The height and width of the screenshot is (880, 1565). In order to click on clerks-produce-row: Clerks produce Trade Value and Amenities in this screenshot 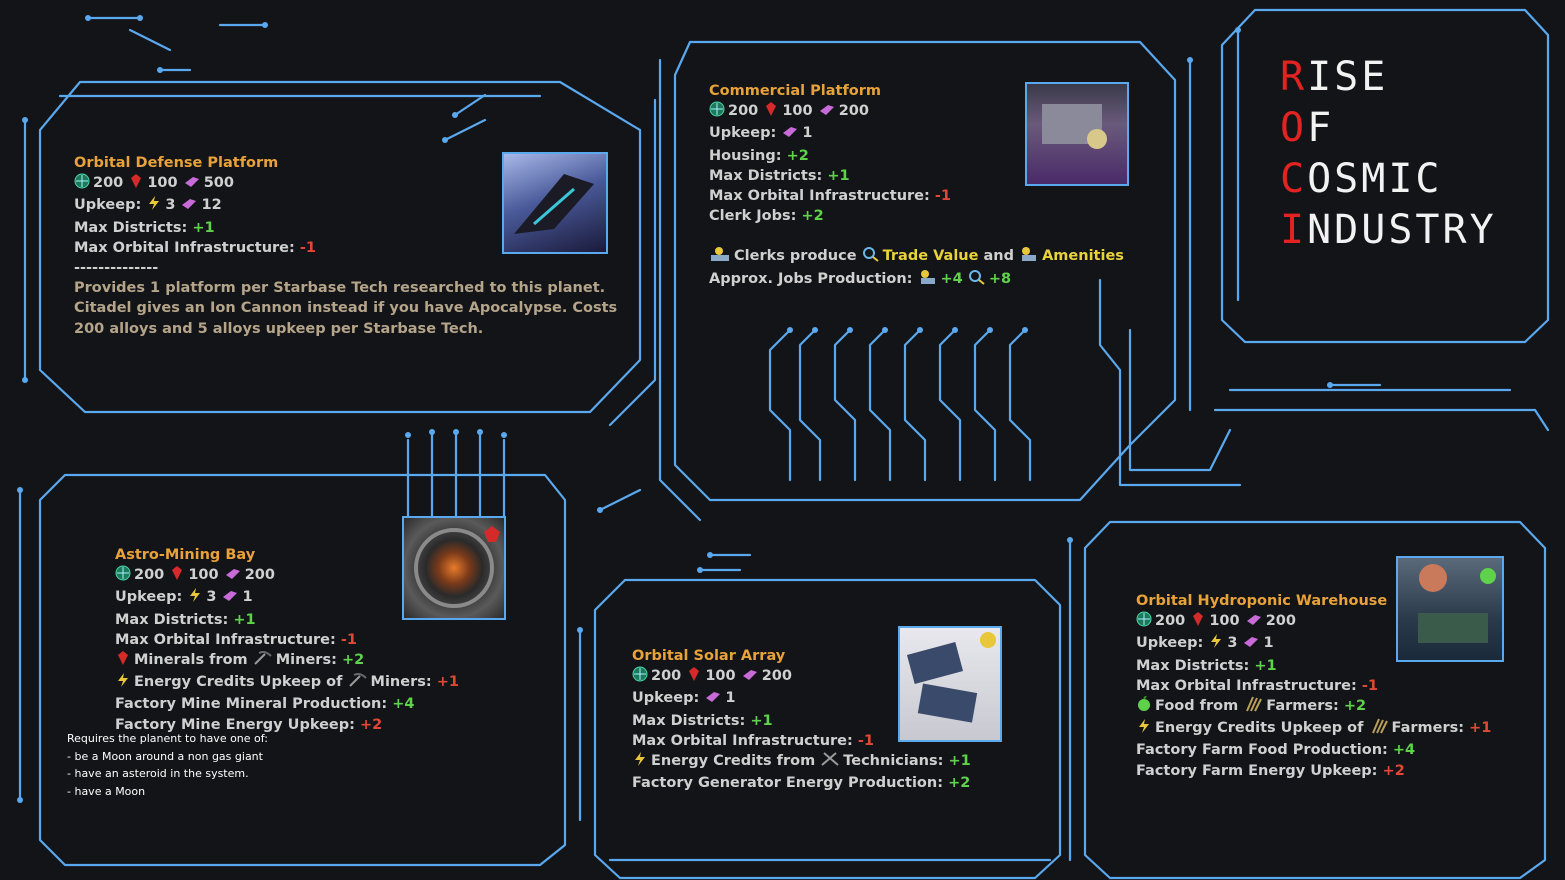, I will do `click(916, 257)`.